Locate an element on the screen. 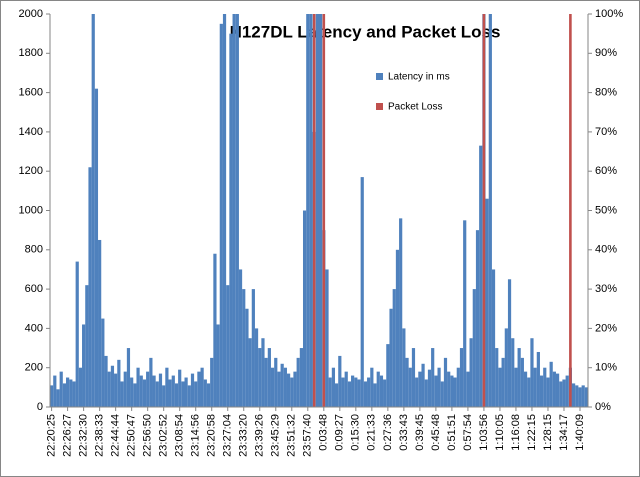 The image size is (640, 477). y2-tick-label: 40% is located at coordinates (606, 250).